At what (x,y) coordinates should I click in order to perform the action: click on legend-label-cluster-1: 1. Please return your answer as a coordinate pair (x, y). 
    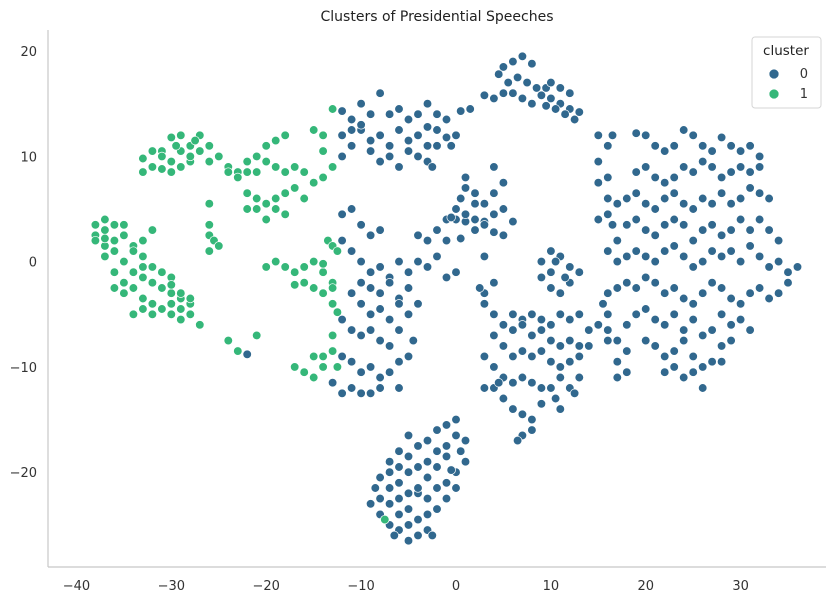
    Looking at the image, I should click on (804, 94).